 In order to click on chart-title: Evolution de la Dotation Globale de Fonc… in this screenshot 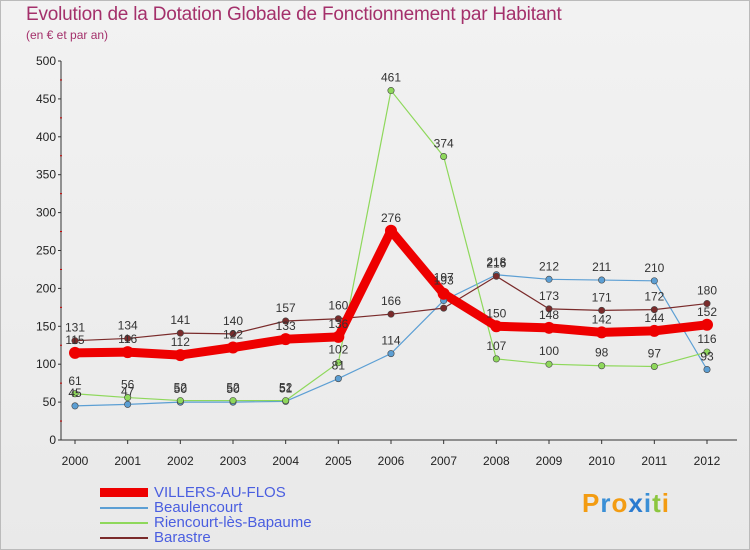, I will do `click(294, 14)`.